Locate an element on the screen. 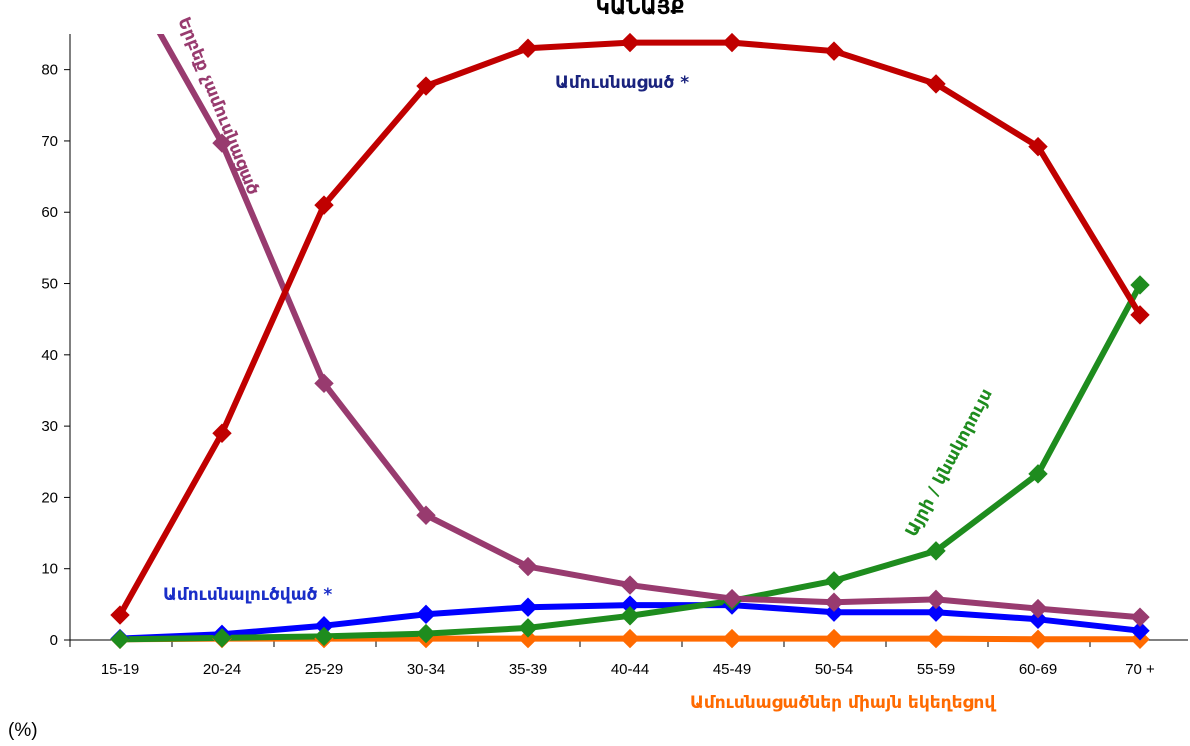 This screenshot has width=1190, height=746. x-tick-label: 20-24 is located at coordinates (222, 669).